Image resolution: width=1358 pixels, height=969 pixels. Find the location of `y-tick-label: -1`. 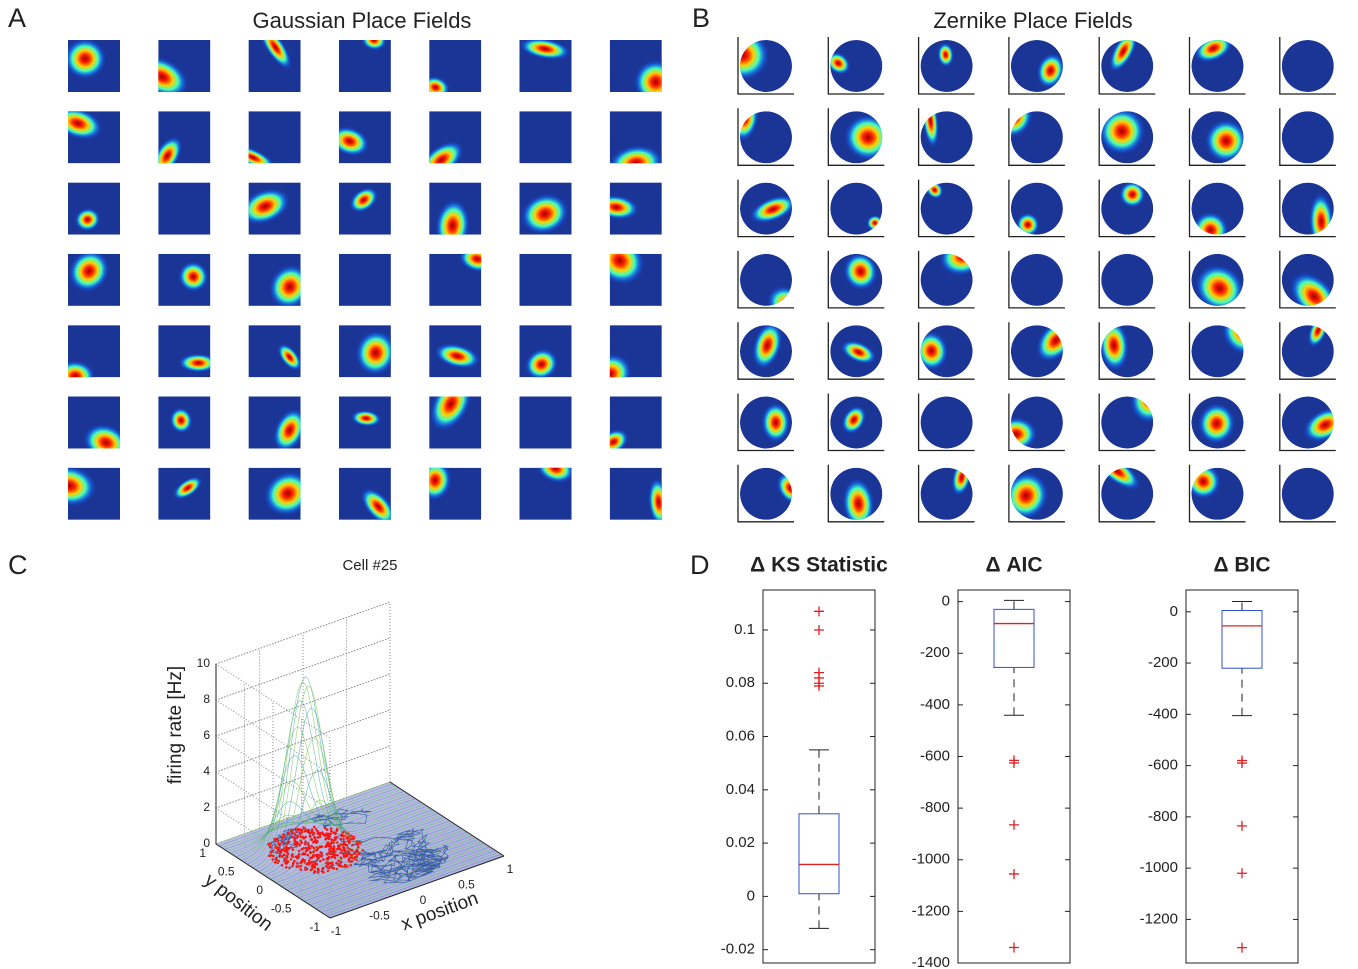

y-tick-label: -1 is located at coordinates (314, 927).